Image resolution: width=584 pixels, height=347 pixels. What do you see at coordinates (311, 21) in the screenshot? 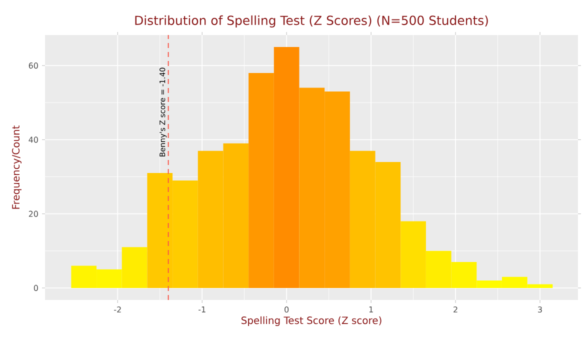
I see `chart-title: Distribution of Spelling Test (Z Scores) (N=500 Students)` at bounding box center [311, 21].